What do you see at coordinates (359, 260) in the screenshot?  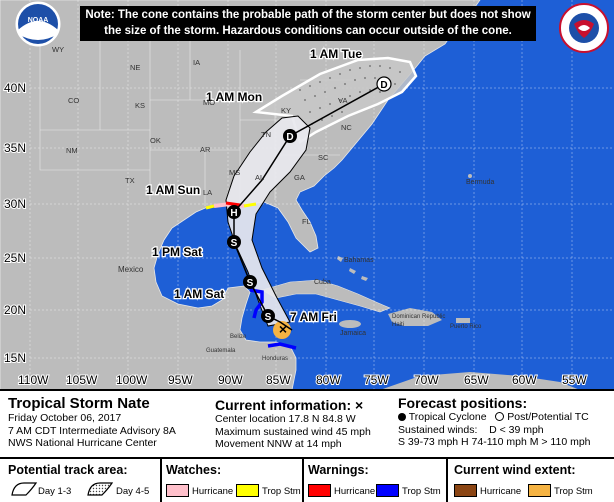 I see `place-bahamas: Bahamas` at bounding box center [359, 260].